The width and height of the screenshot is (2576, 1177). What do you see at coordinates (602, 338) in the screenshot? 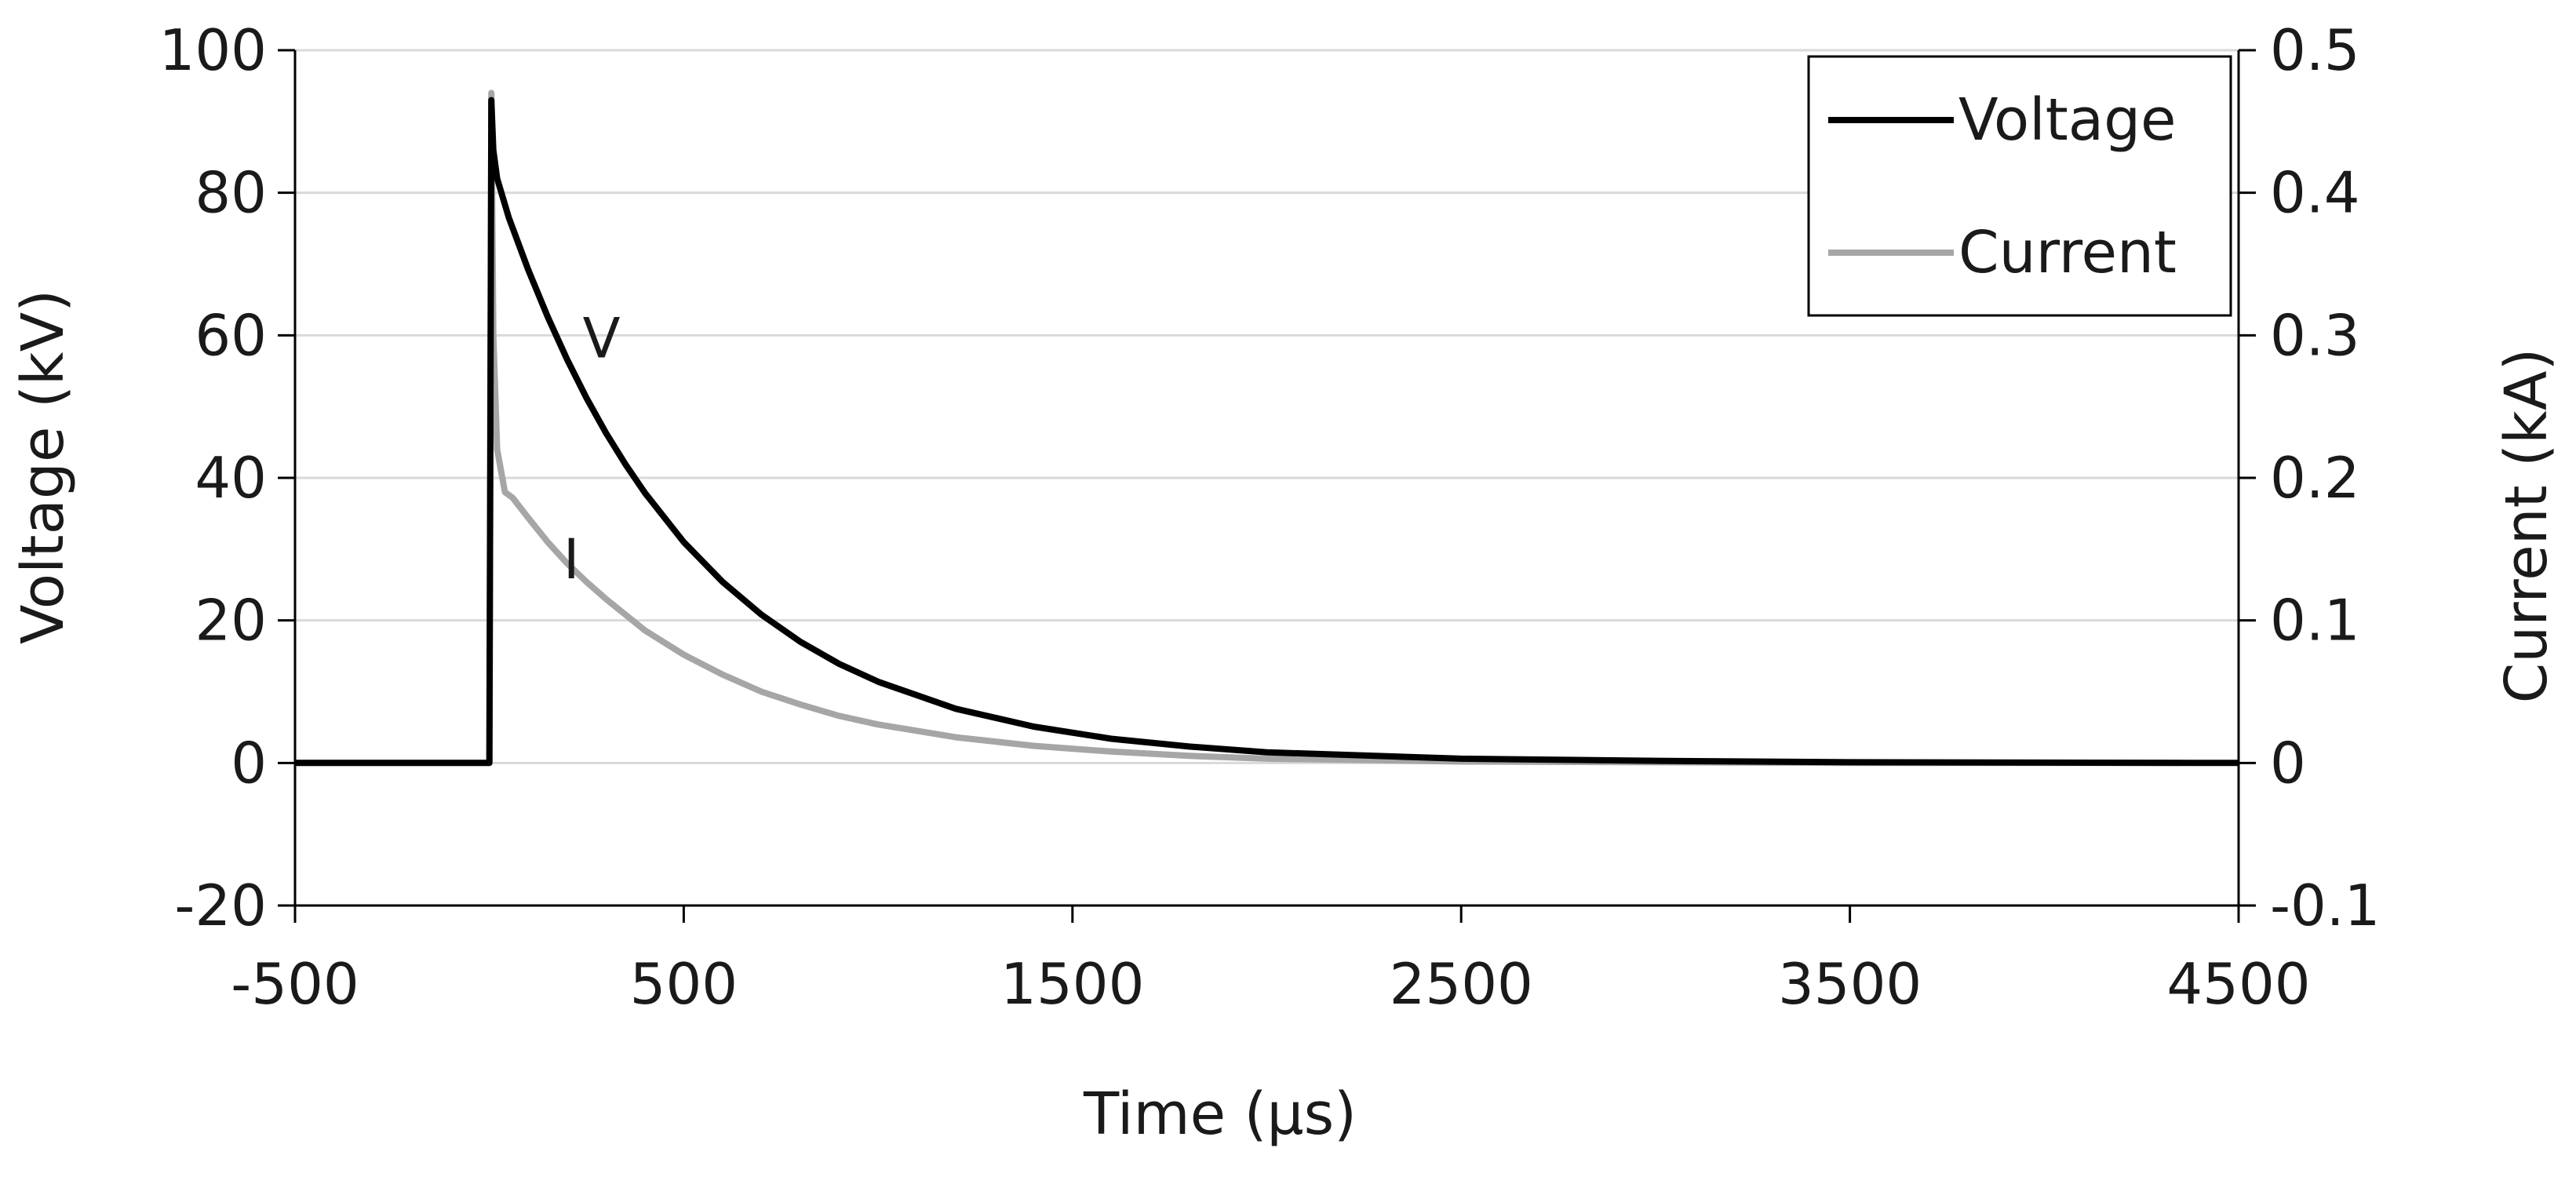
I see `series-label-voltage: V` at bounding box center [602, 338].